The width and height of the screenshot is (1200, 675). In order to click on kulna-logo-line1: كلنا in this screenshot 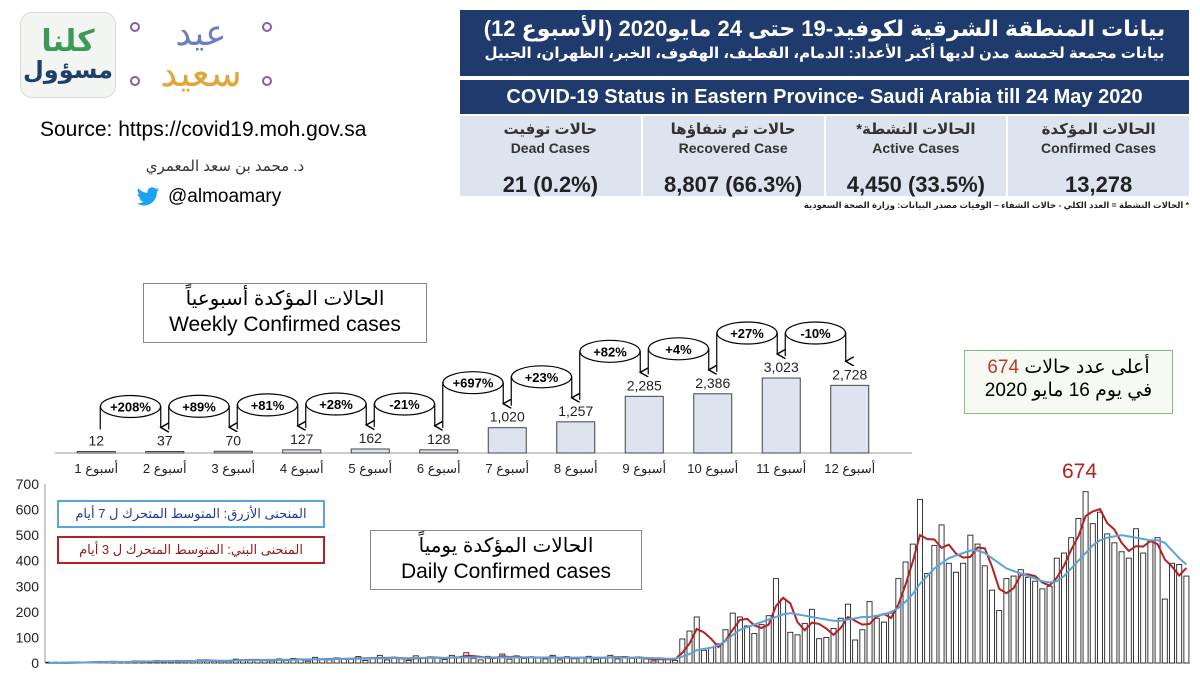, I will do `click(68, 41)`.